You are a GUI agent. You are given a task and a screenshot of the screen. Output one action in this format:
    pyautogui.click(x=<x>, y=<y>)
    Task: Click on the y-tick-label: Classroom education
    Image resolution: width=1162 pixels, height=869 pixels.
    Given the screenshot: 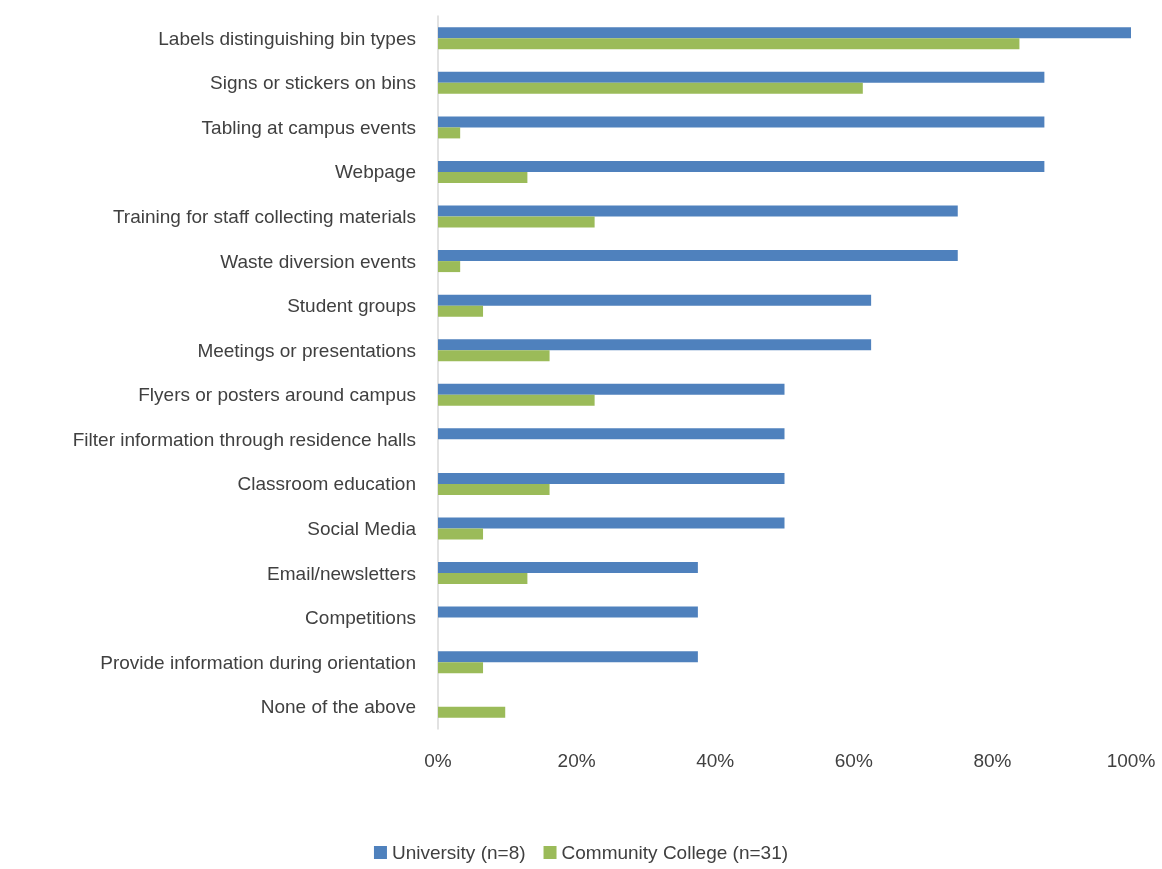 What is the action you would take?
    pyautogui.click(x=326, y=484)
    